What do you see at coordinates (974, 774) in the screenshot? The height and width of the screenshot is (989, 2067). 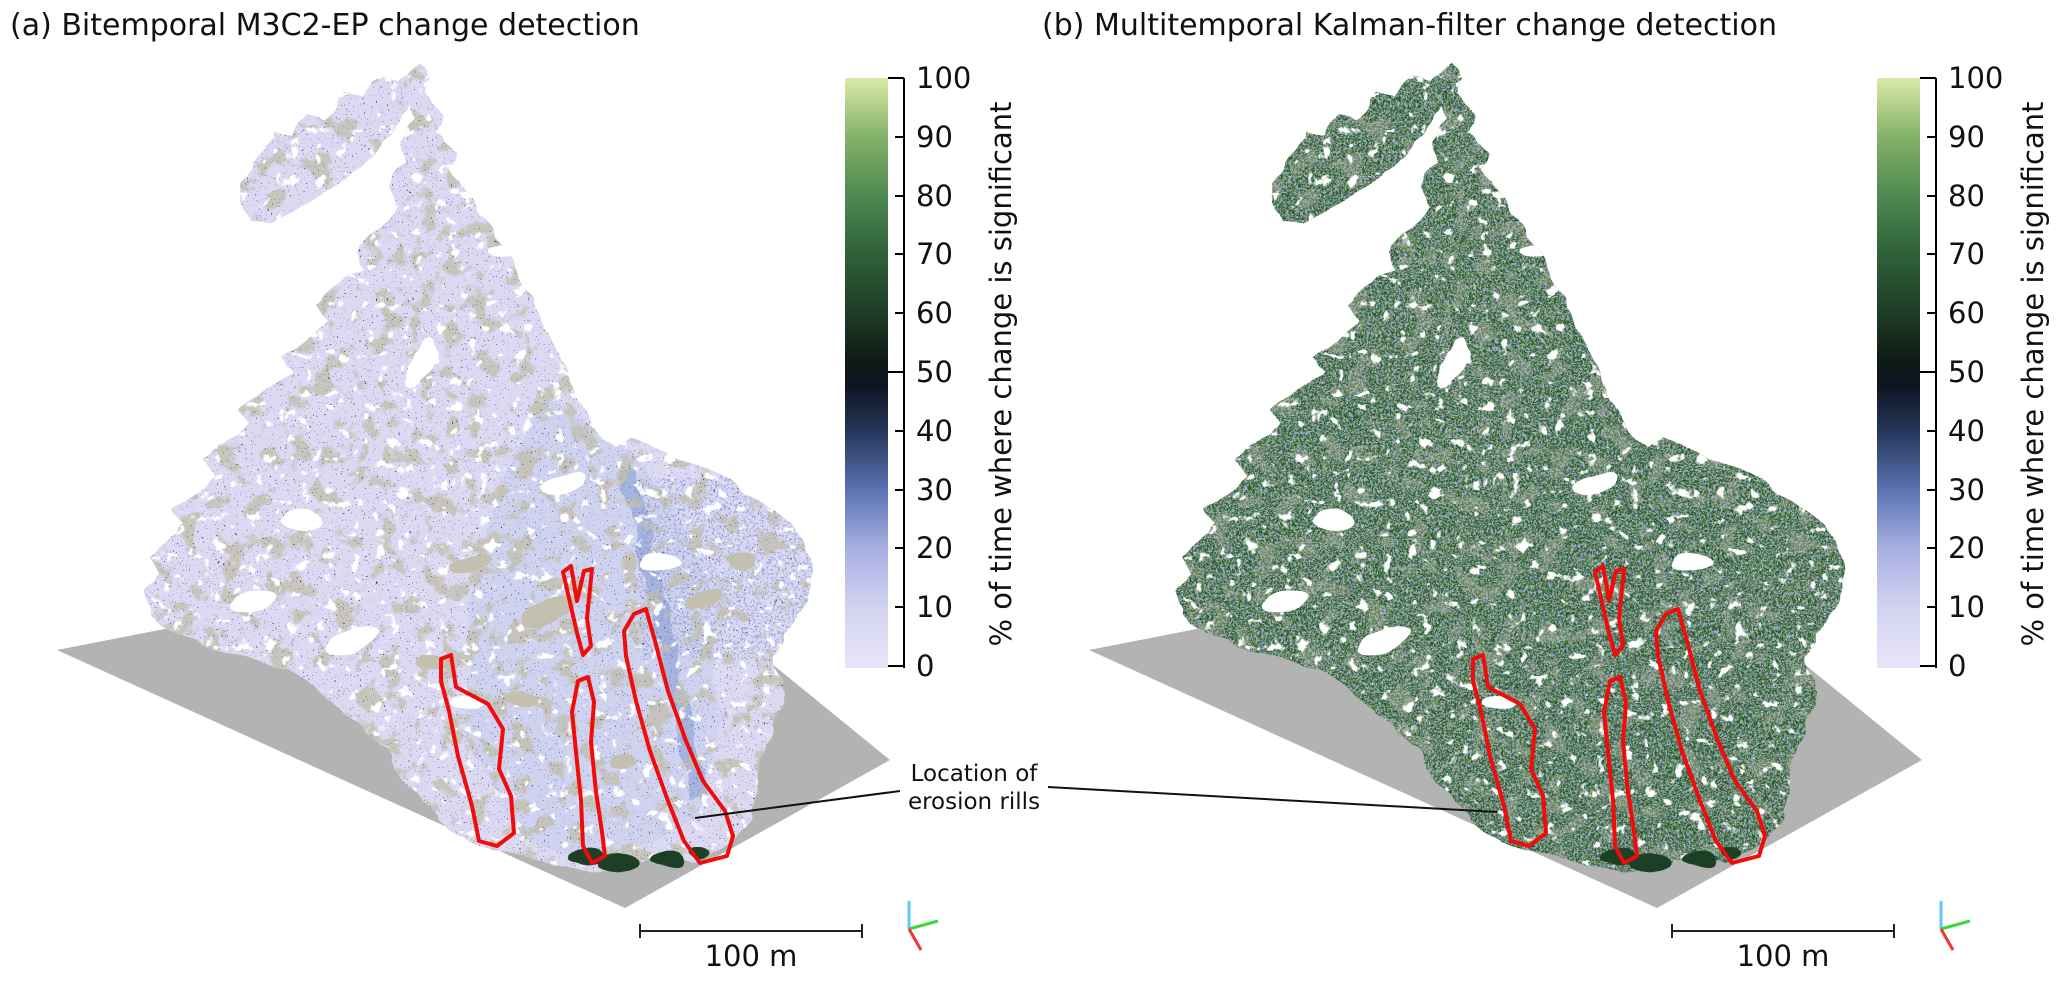 I see `annotation-line-1: Location of` at bounding box center [974, 774].